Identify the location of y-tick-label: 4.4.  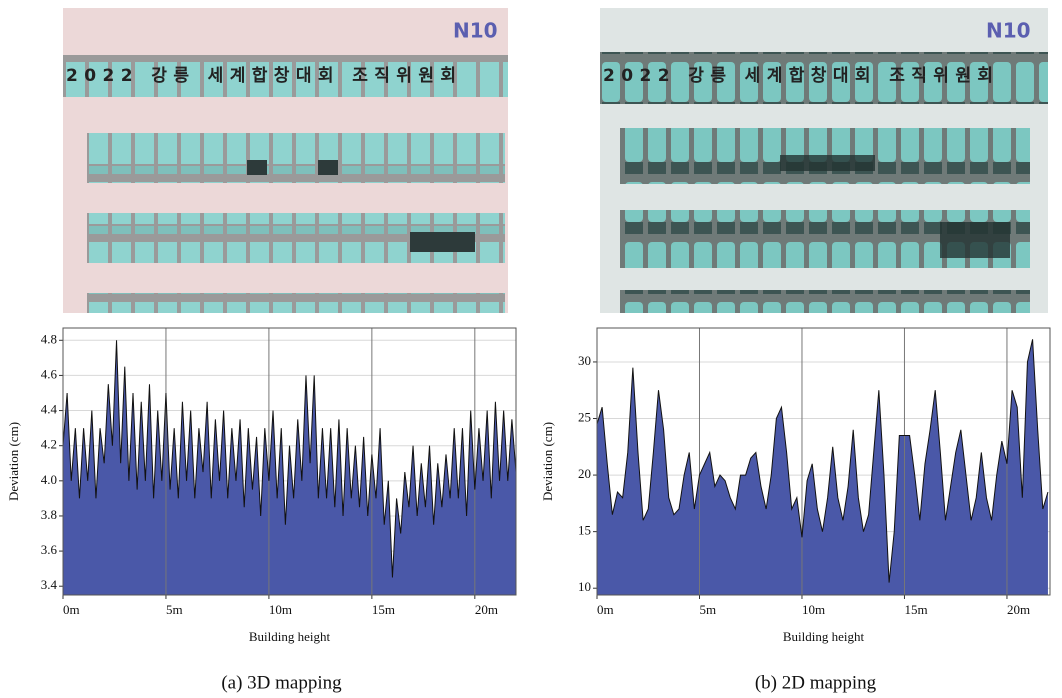
(49, 409).